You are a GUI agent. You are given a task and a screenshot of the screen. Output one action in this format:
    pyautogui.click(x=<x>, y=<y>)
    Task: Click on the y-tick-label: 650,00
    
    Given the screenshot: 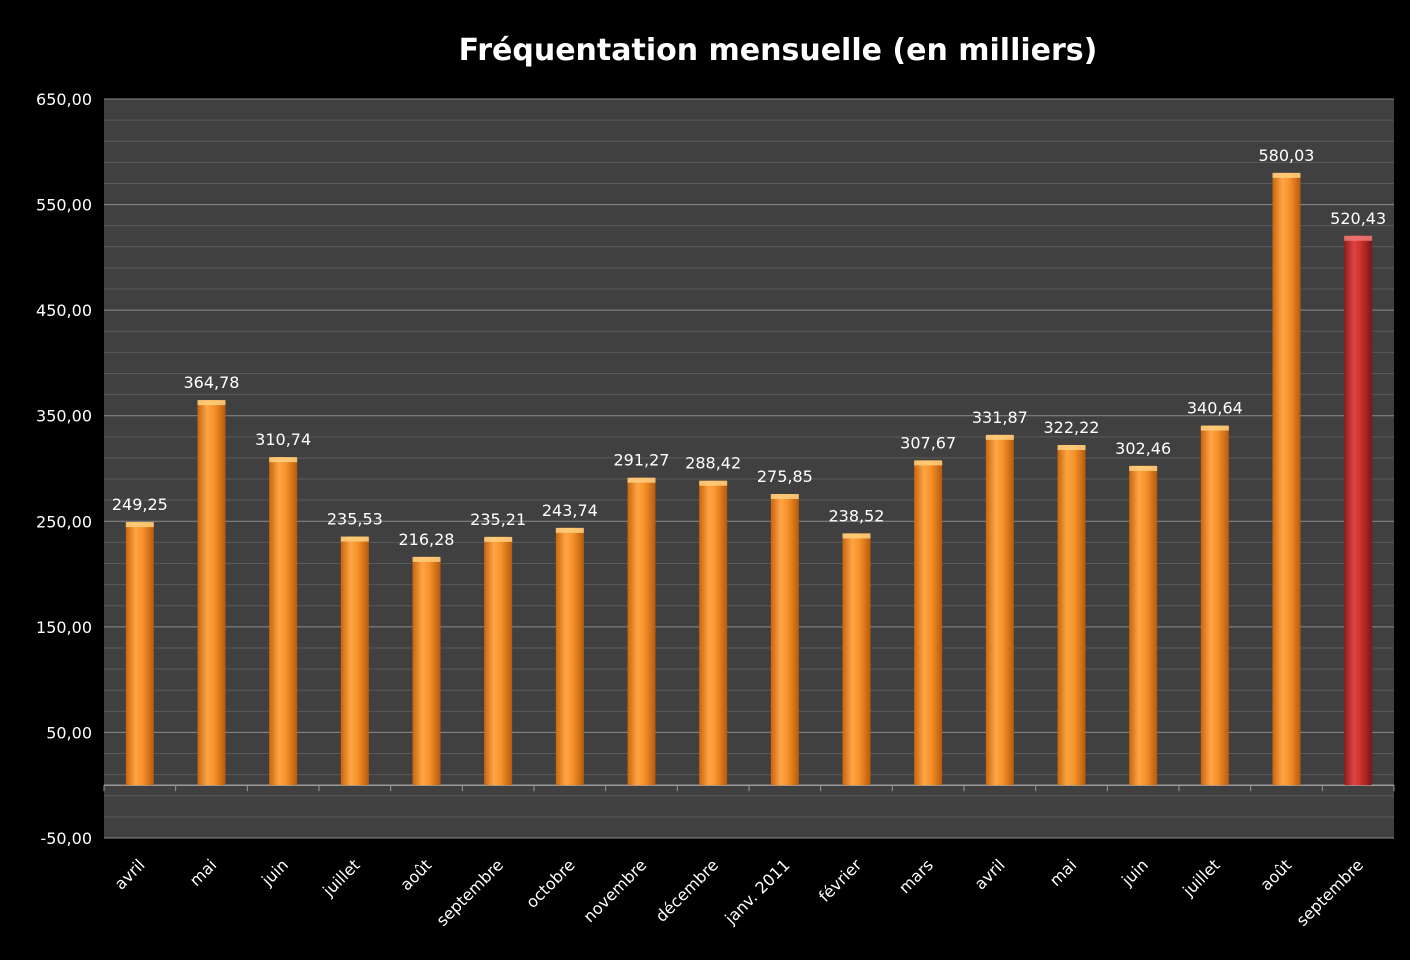 What is the action you would take?
    pyautogui.click(x=64, y=99)
    